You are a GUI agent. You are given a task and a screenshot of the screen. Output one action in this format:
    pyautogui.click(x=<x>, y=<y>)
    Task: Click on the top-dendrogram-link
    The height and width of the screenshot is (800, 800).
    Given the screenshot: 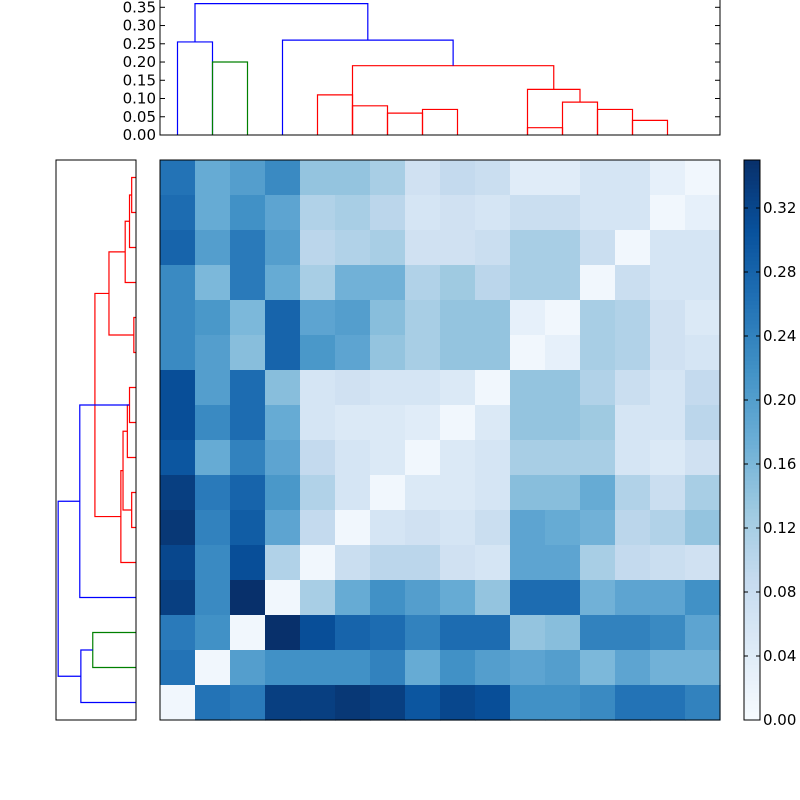 What is the action you would take?
    pyautogui.click(x=281, y=22)
    